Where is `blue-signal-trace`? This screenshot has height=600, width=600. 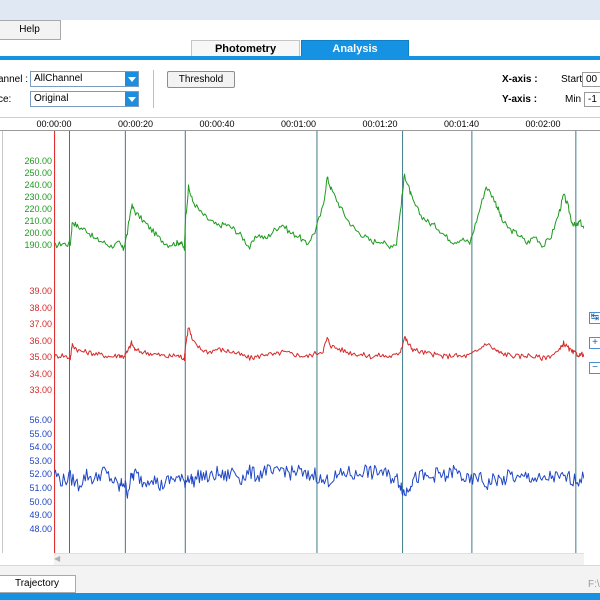
blue-signal-trace is located at coordinates (319, 481).